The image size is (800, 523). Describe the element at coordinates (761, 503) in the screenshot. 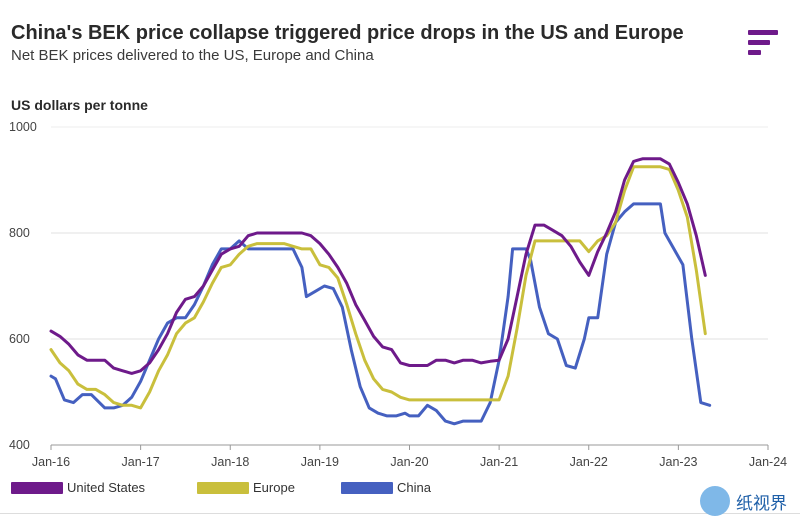

I see `watermark-text: 纸视界` at that location.